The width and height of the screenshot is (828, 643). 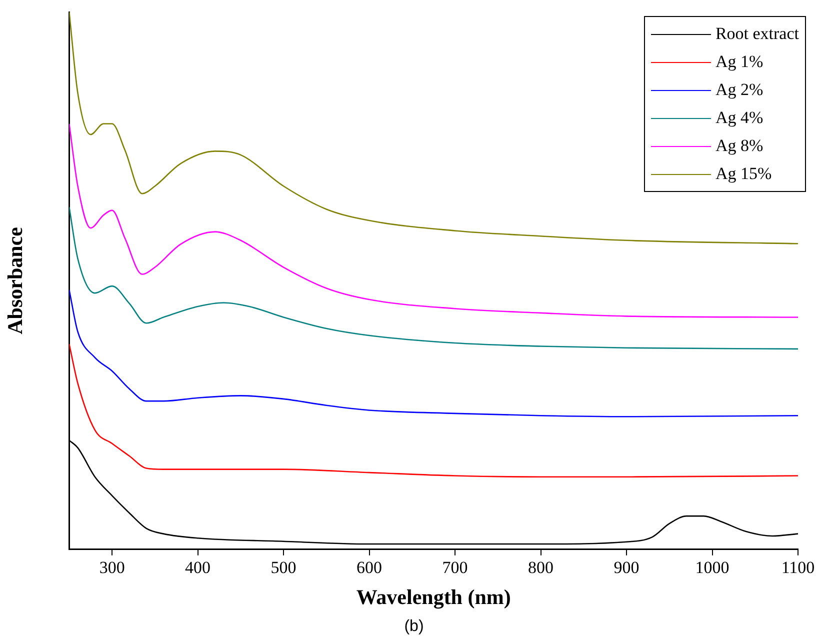 What do you see at coordinates (283, 568) in the screenshot?
I see `x-tick-label: 500` at bounding box center [283, 568].